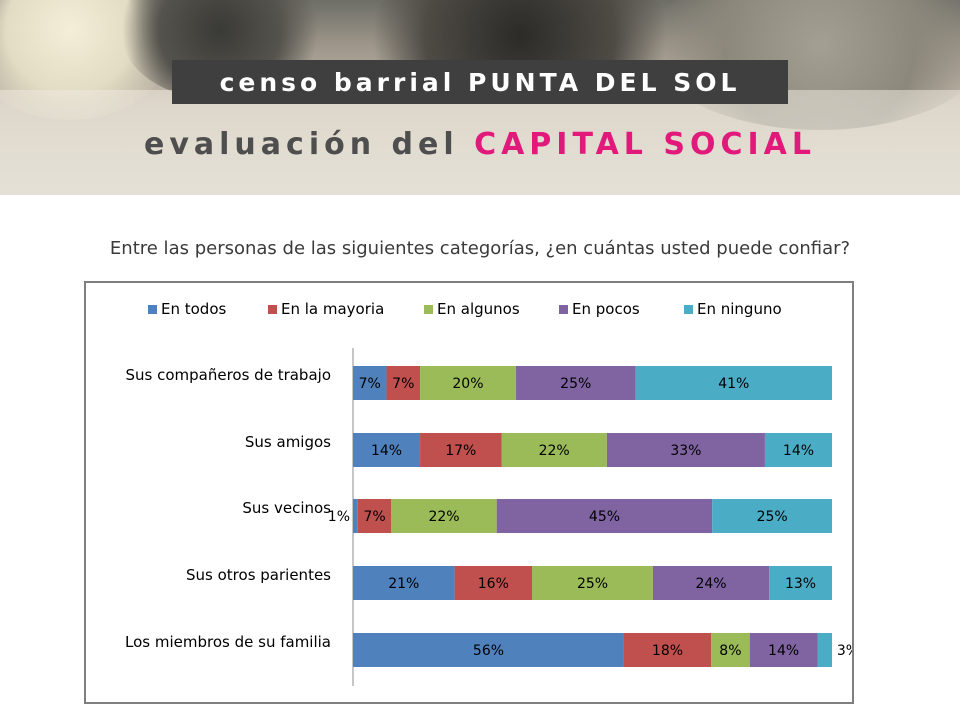 The image size is (960, 720). I want to click on category-label: Sus amigos, so click(288, 442).